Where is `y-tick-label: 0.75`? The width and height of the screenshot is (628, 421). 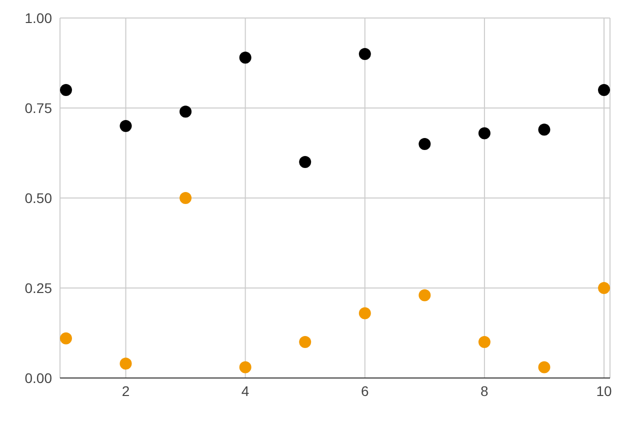 y-tick-label: 0.75 is located at coordinates (38, 108).